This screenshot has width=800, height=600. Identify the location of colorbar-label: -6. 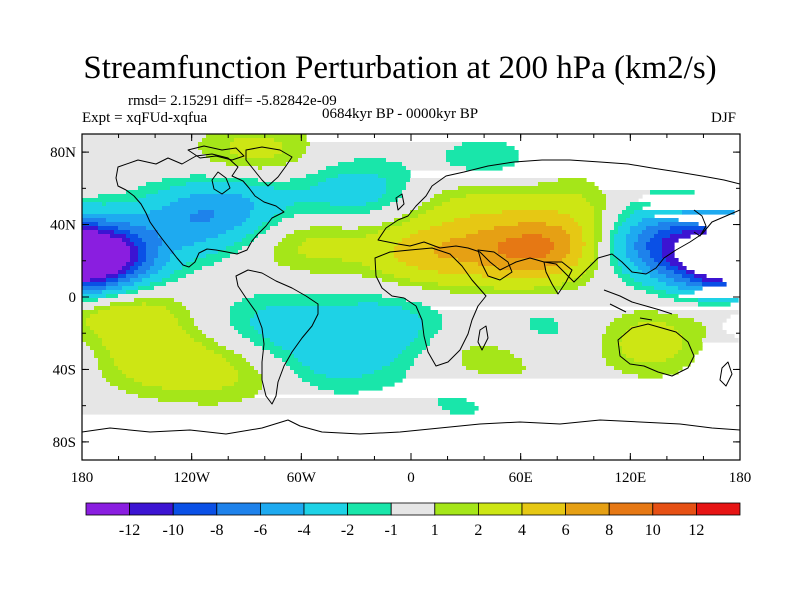
(260, 530).